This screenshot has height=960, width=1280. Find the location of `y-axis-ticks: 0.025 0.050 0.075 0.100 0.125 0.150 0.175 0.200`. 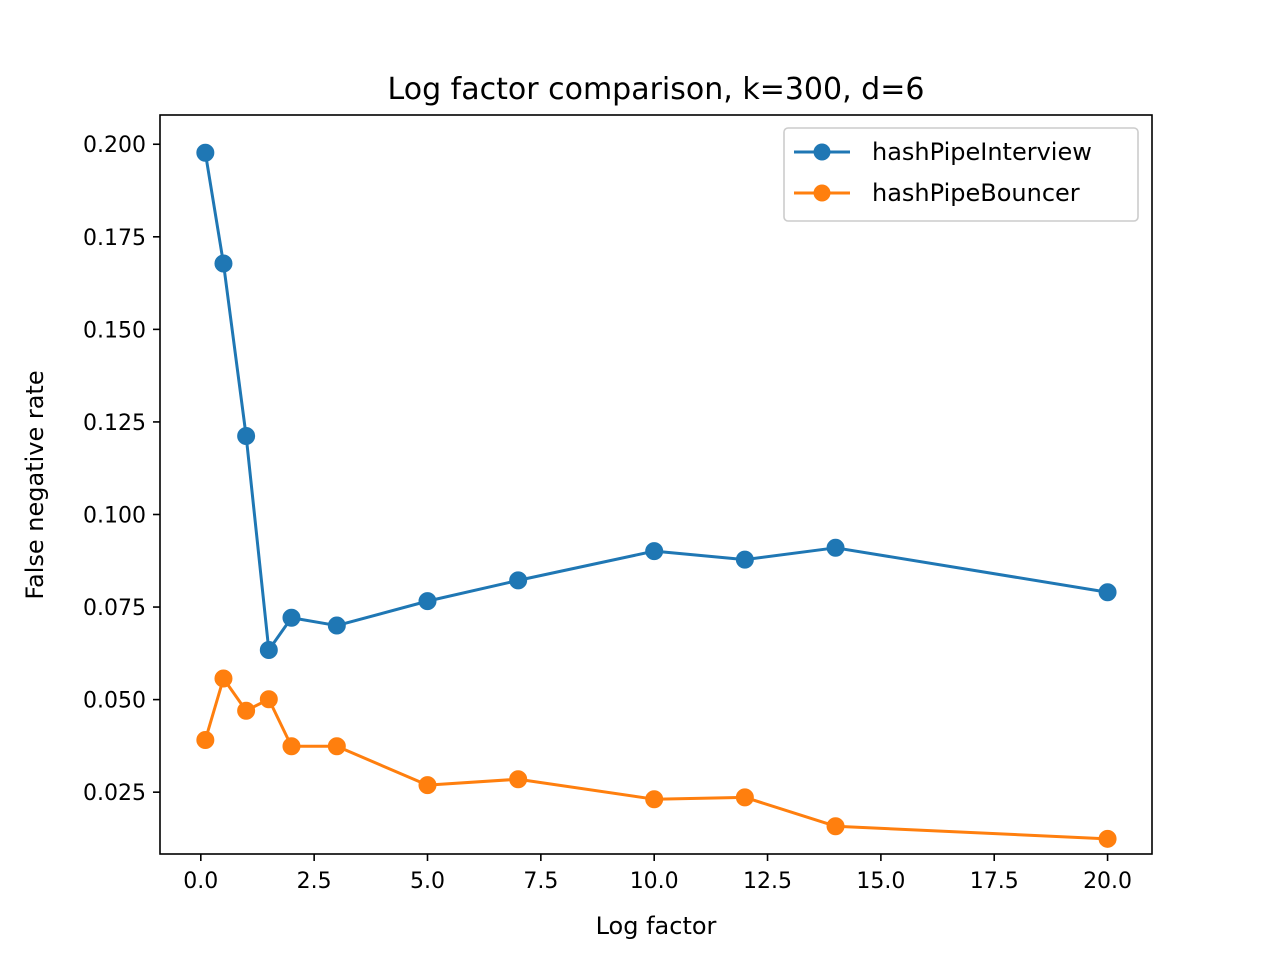

y-axis-ticks: 0.025 0.050 0.075 0.100 0.125 0.150 0.175 0.200 is located at coordinates (121, 469).